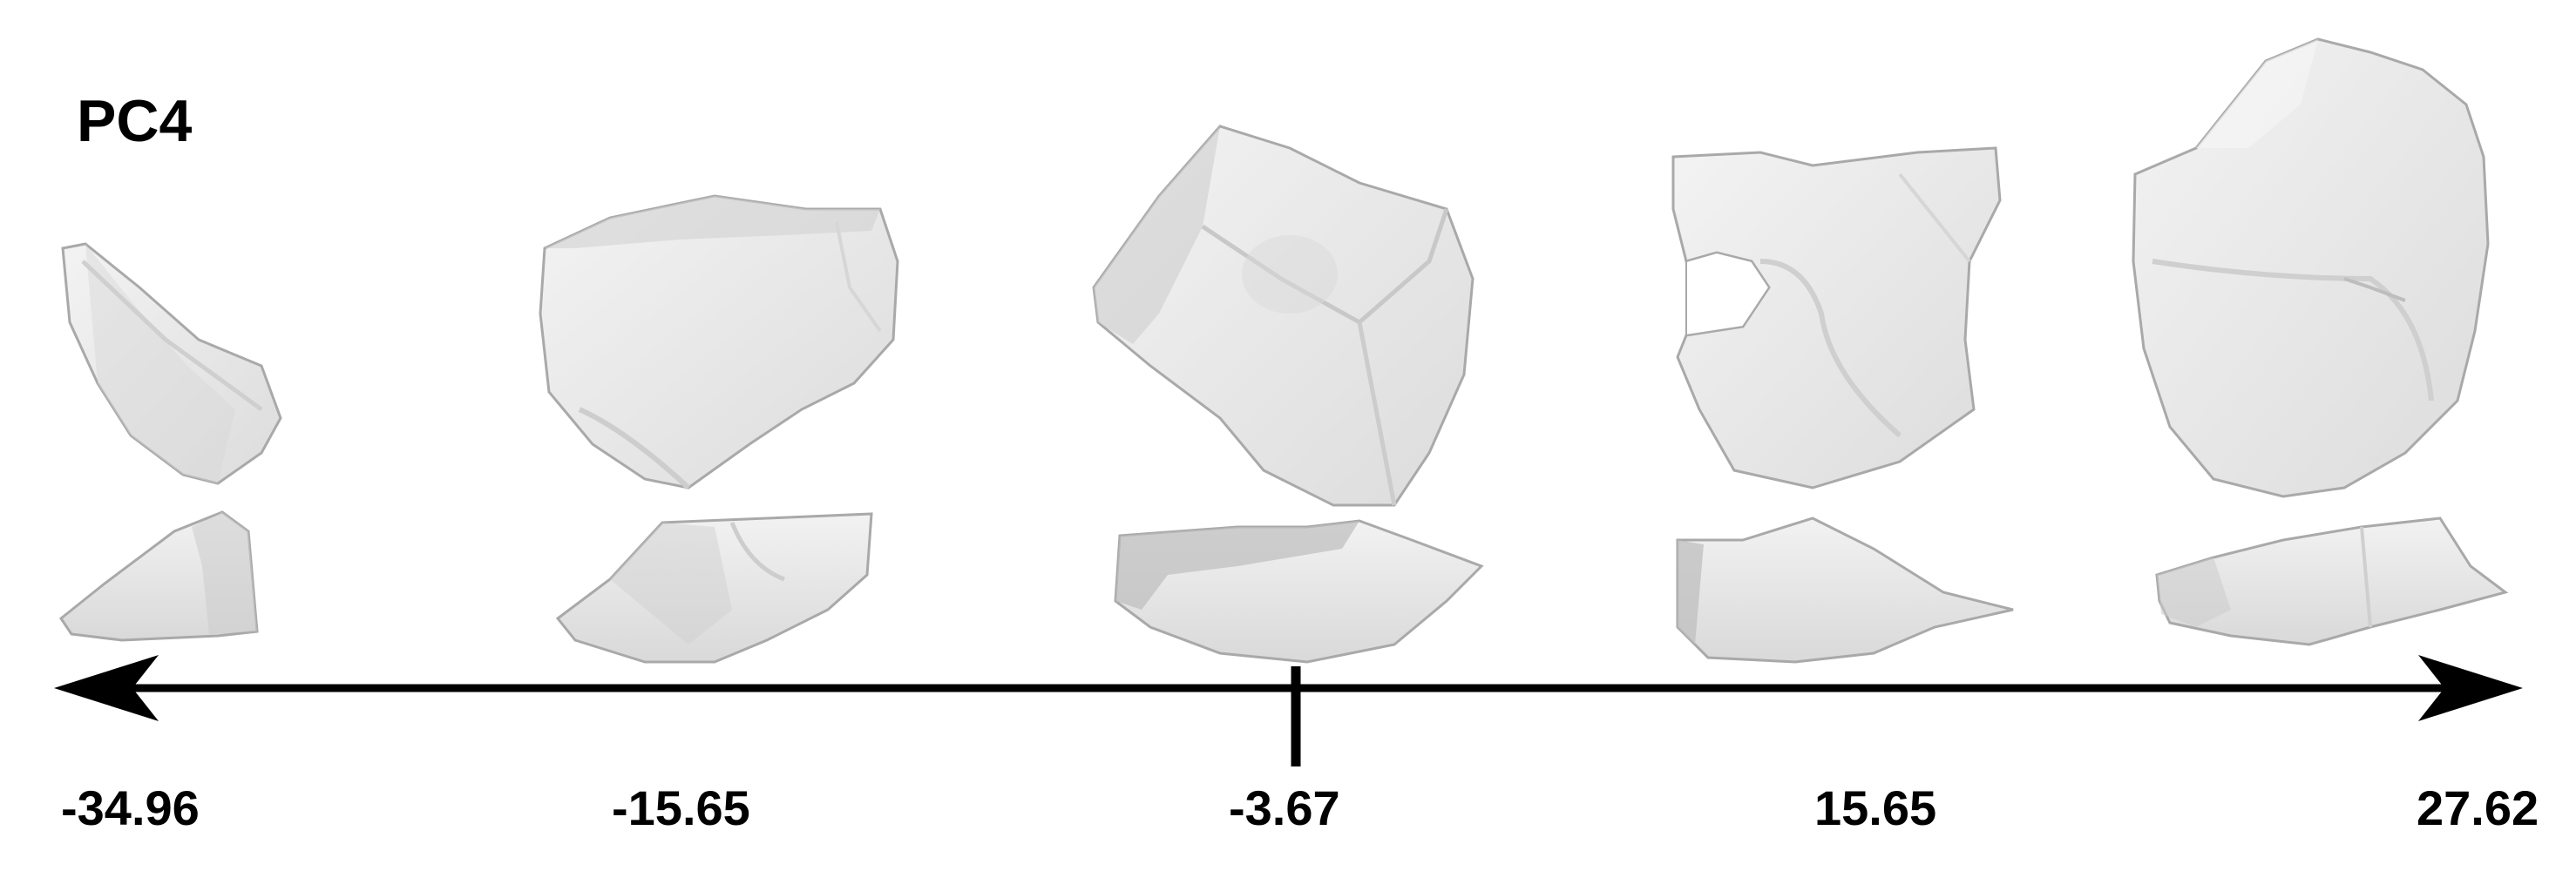 The width and height of the screenshot is (2576, 871). I want to click on flake-4-dorsal-view, so click(1837, 318).